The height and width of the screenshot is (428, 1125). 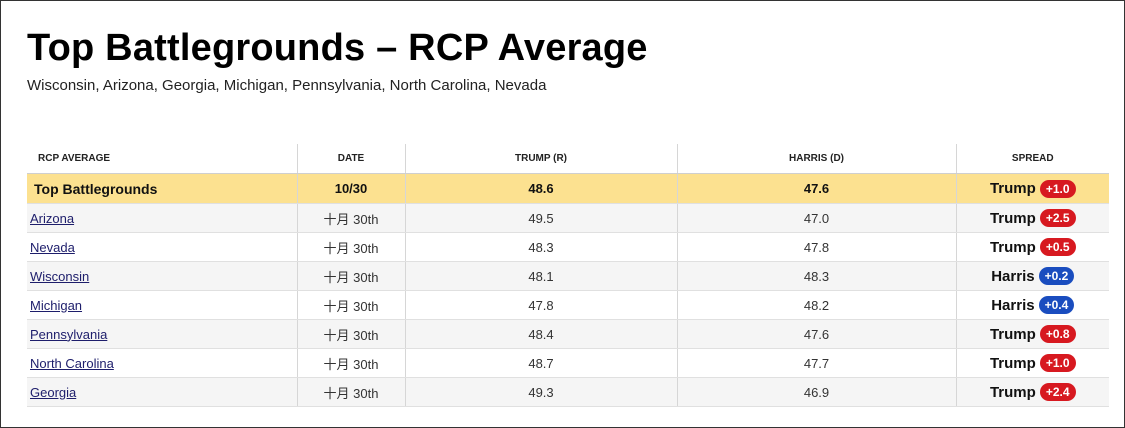 I want to click on spread-badge: +0.4, so click(x=1056, y=305).